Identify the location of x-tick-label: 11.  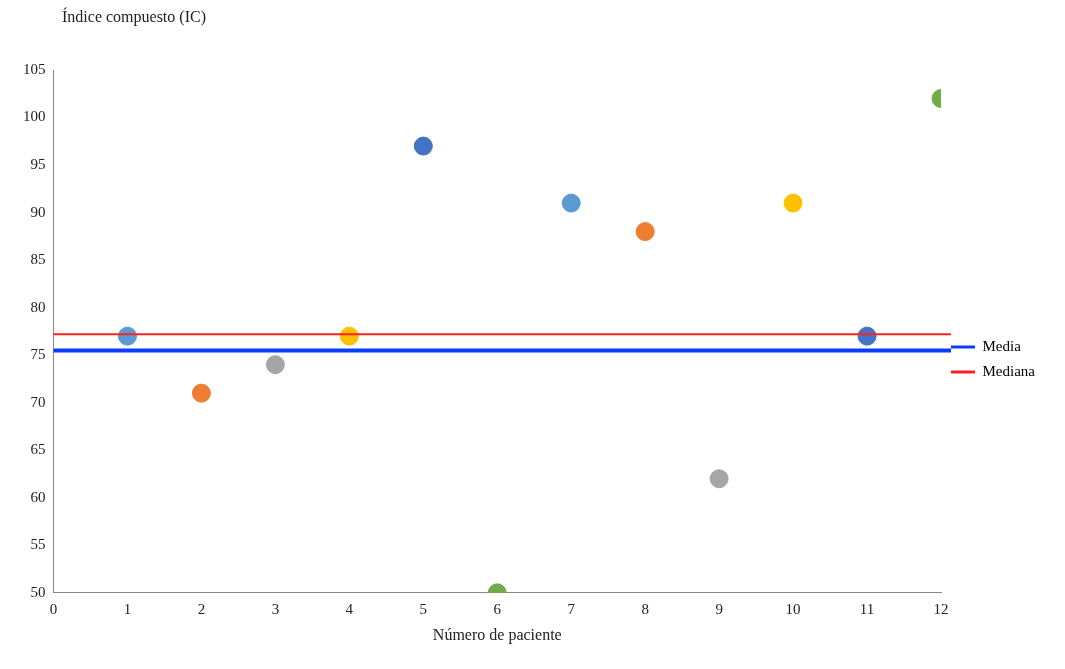
(867, 608).